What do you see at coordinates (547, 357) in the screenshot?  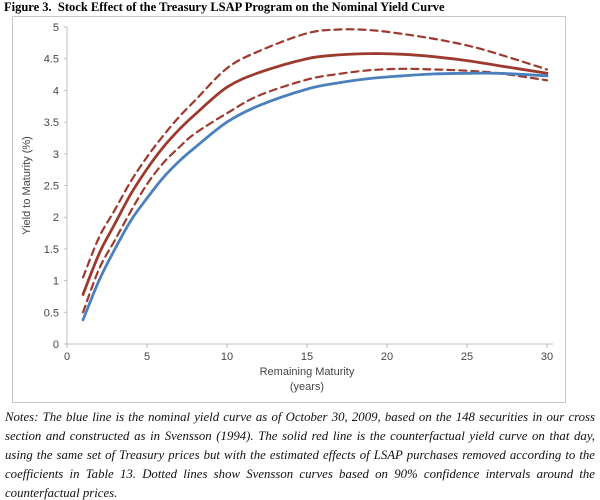 I see `x-tick-label: 30` at bounding box center [547, 357].